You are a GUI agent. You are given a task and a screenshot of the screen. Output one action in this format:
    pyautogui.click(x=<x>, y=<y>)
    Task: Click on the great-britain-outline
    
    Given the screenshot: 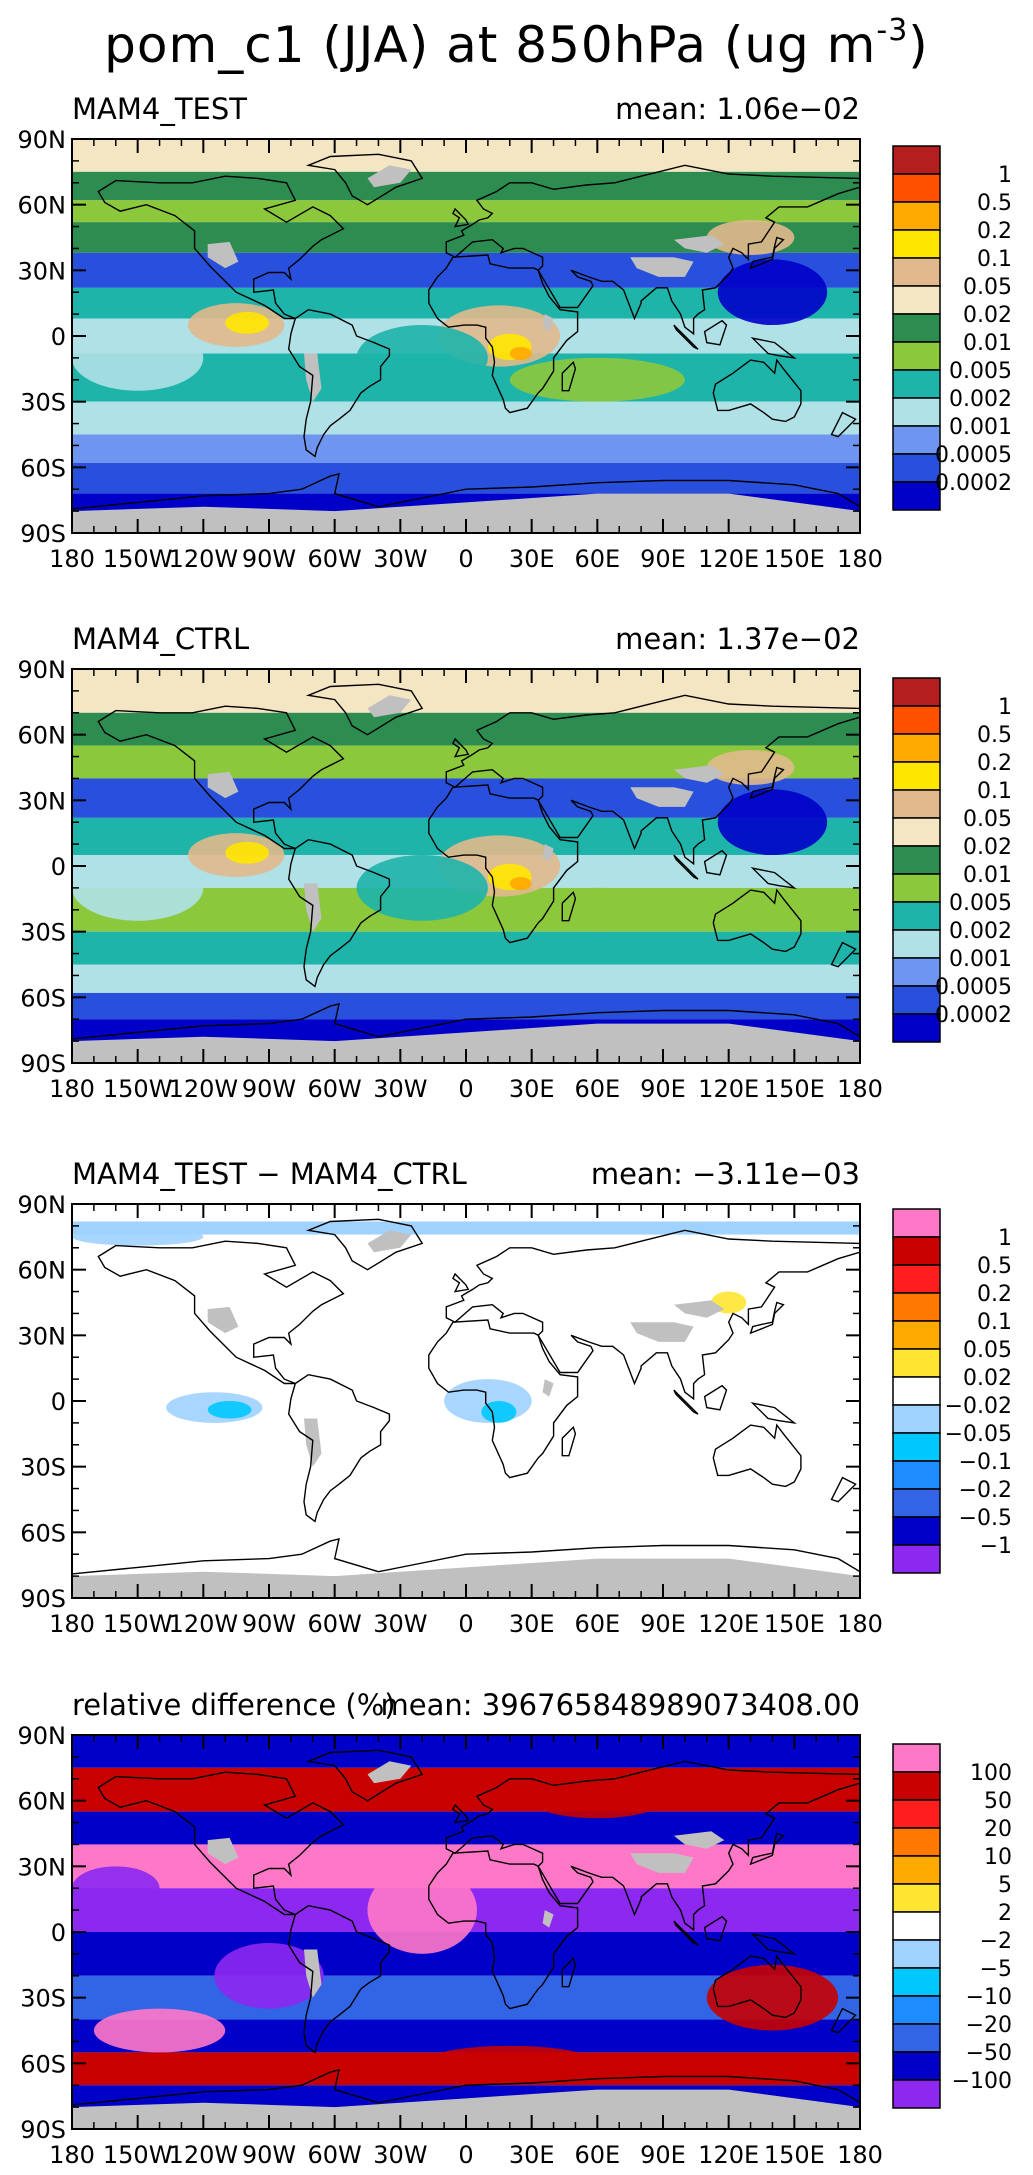 What is the action you would take?
    pyautogui.click(x=460, y=747)
    